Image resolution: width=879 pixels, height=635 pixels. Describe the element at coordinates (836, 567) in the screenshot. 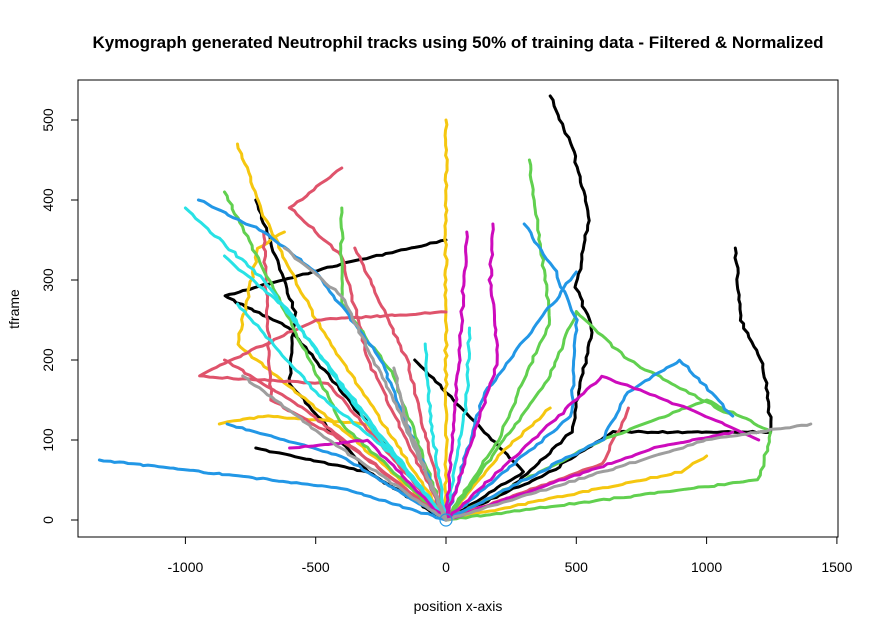

I see `x-tick-label: 1500` at that location.